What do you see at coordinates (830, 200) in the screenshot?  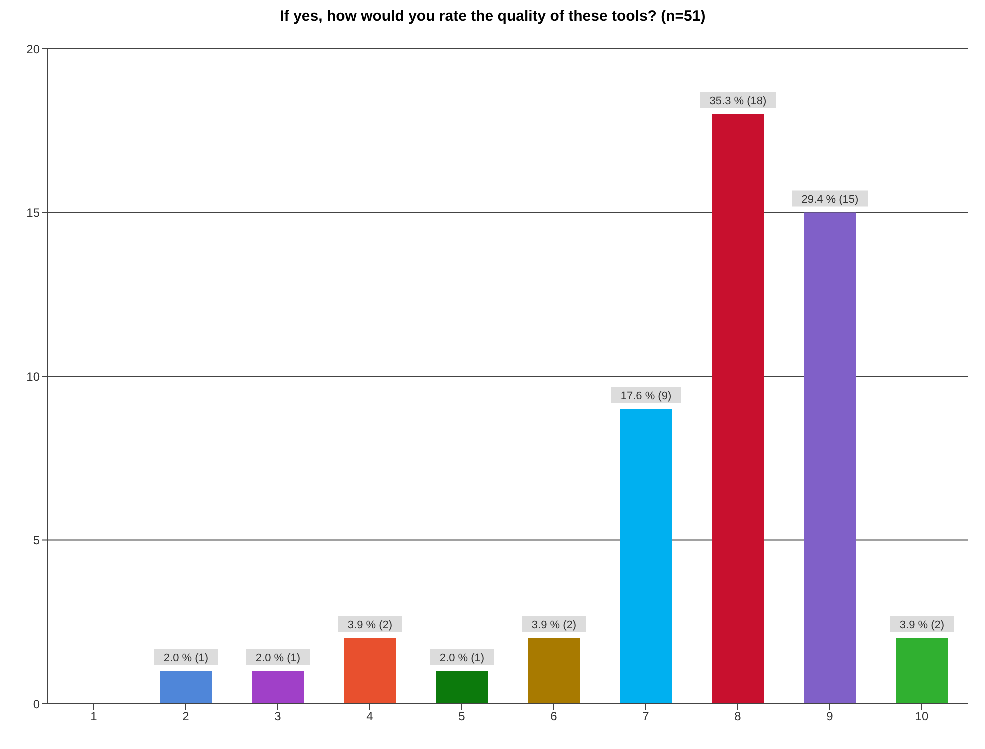 I see `data-label: 29.4 % (15)` at bounding box center [830, 200].